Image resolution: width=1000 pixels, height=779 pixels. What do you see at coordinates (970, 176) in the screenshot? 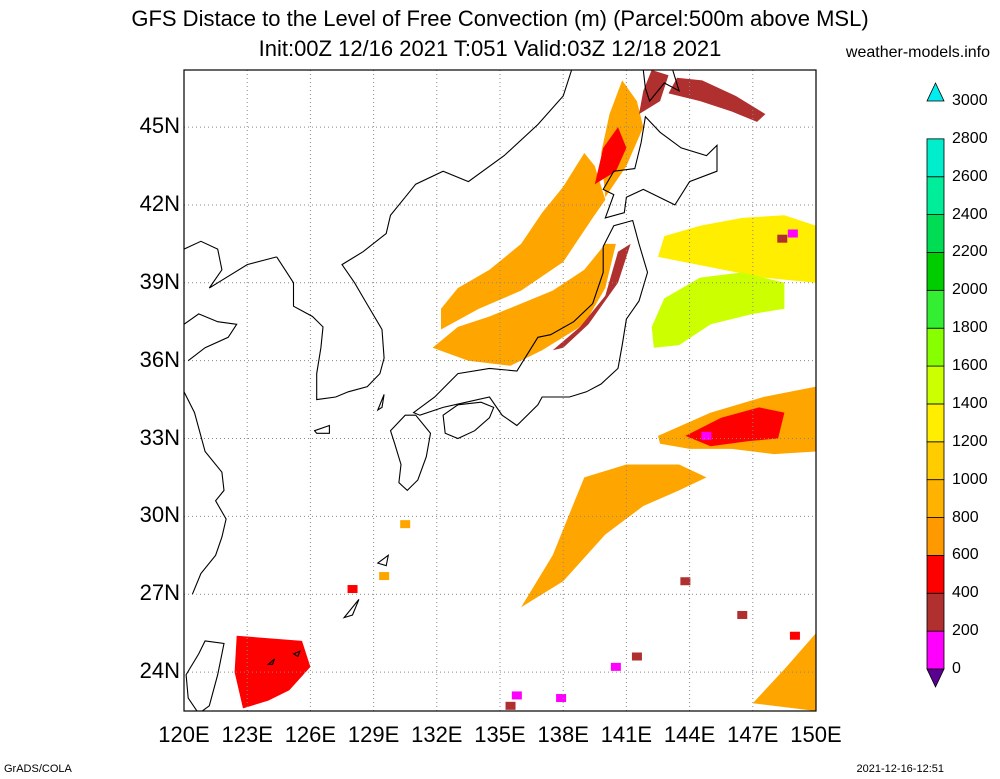
I see `colorbar-label: 2600` at bounding box center [970, 176].